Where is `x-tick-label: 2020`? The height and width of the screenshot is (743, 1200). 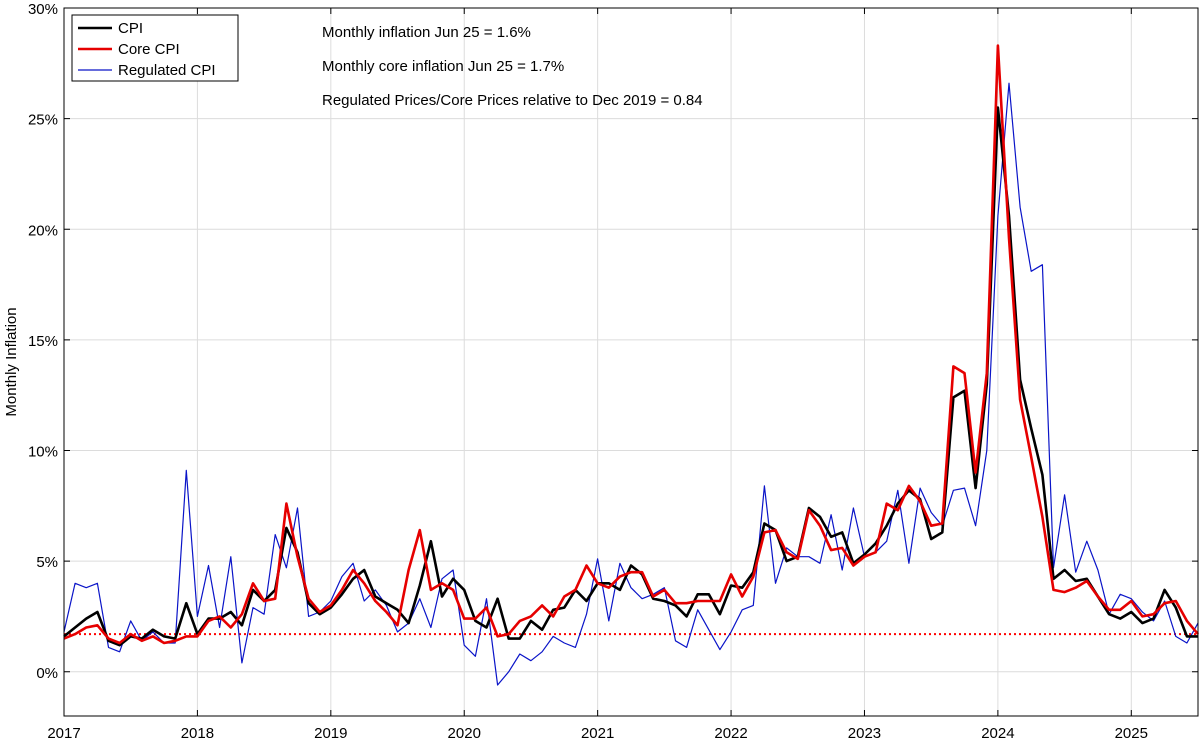
x-tick-label: 2020 is located at coordinates (464, 733).